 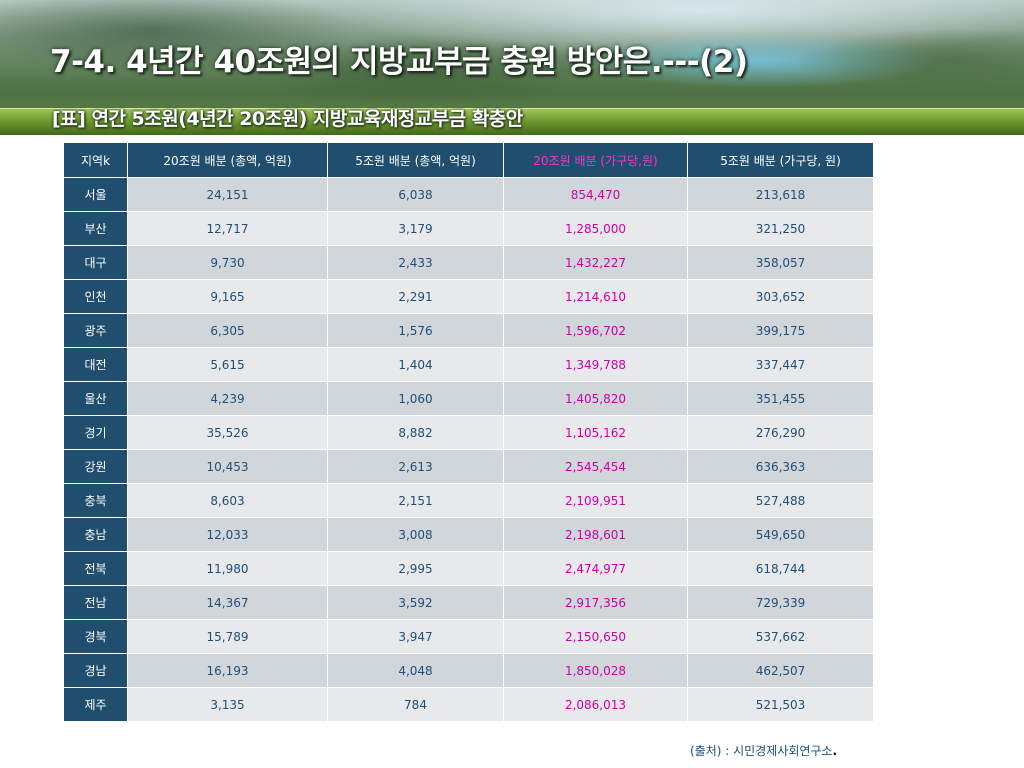 I want to click on household-5t-cell: 276,290, so click(x=780, y=432).